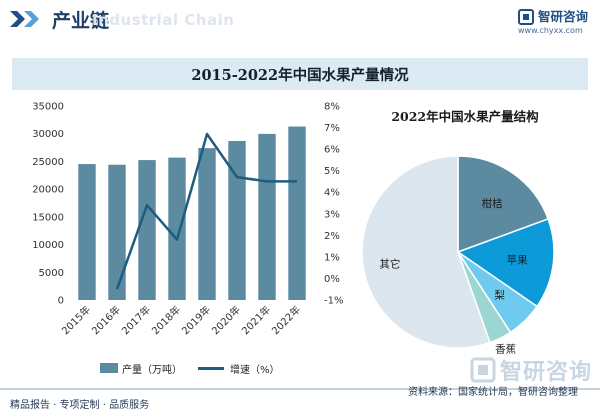 This screenshot has height=417, width=600. What do you see at coordinates (109, 368) in the screenshot?
I see `legend-bar-swatch` at bounding box center [109, 368].